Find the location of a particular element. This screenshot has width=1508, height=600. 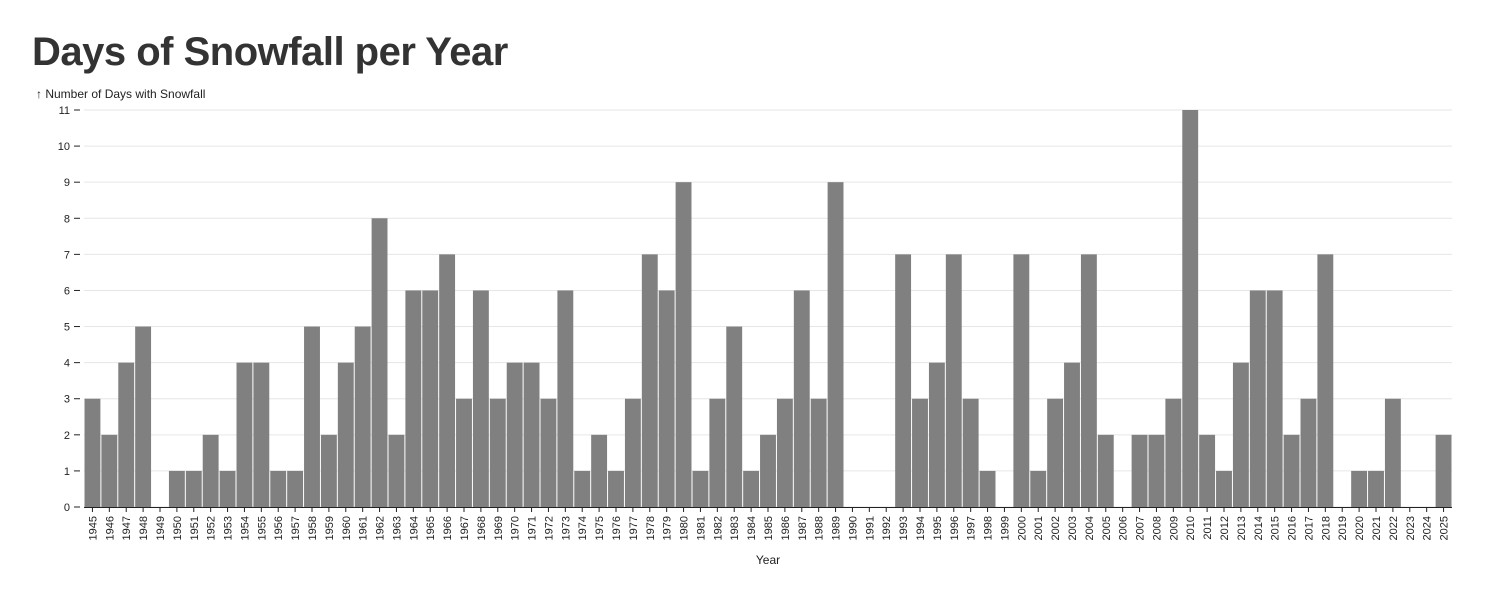

x-tick-label: 1950 is located at coordinates (178, 528).